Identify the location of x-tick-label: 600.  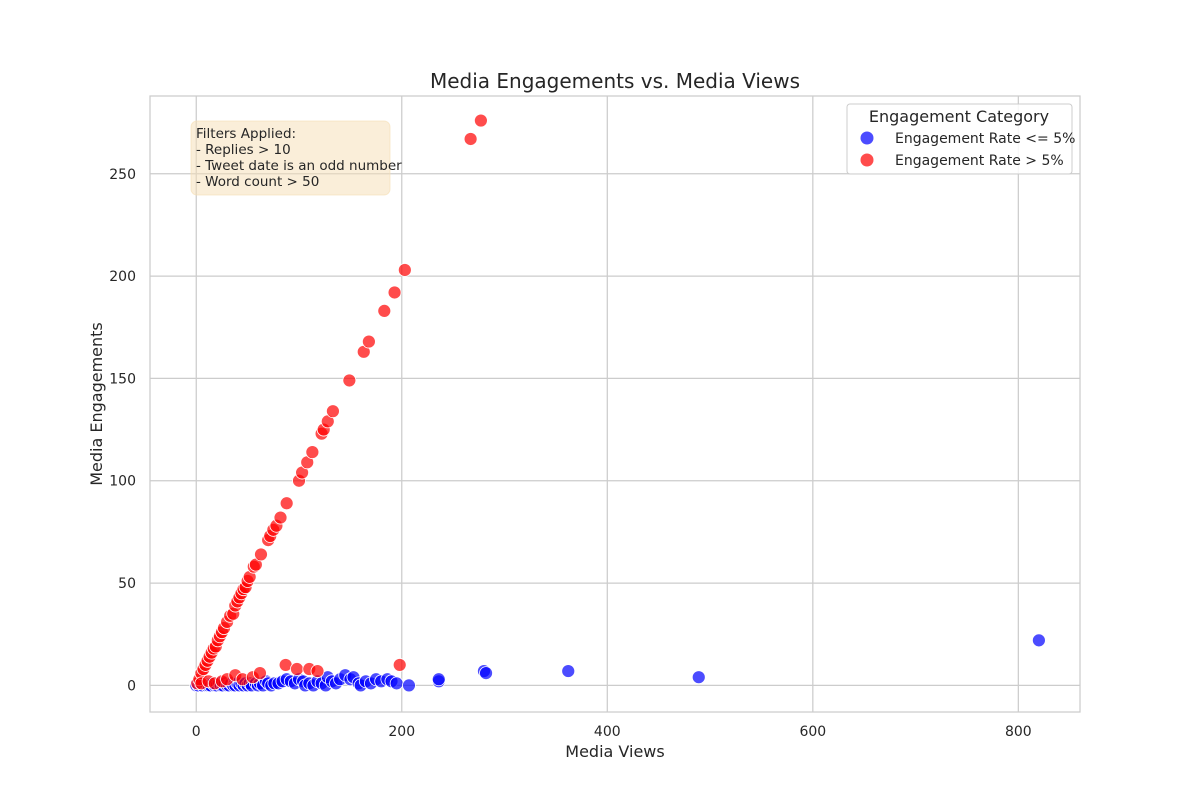
(812, 732).